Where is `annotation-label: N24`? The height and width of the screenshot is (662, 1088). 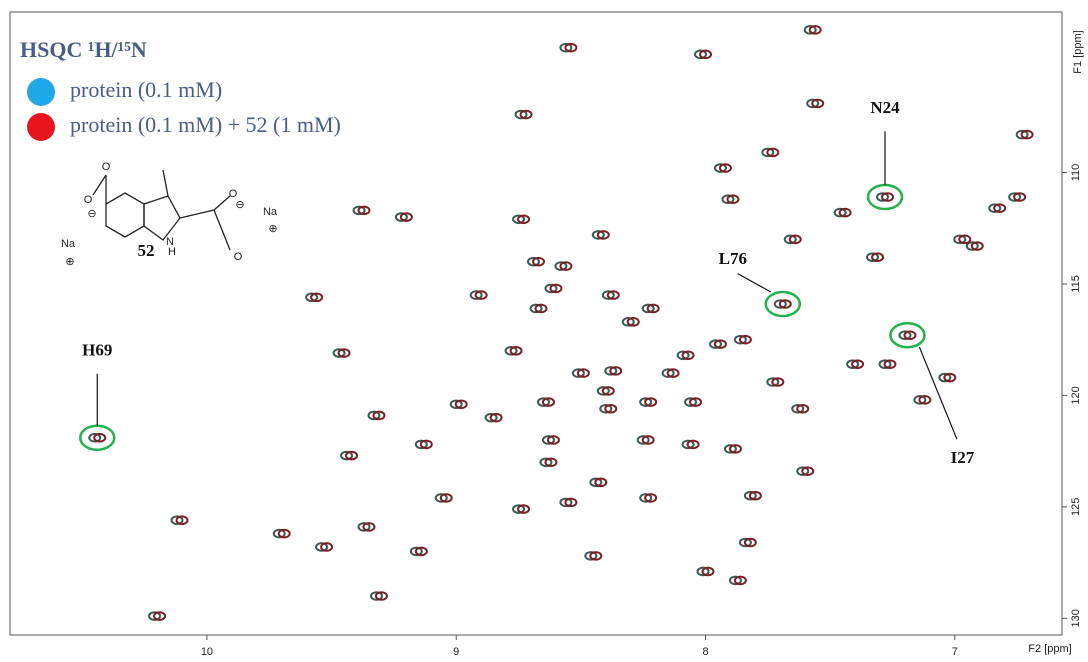 annotation-label: N24 is located at coordinates (885, 107).